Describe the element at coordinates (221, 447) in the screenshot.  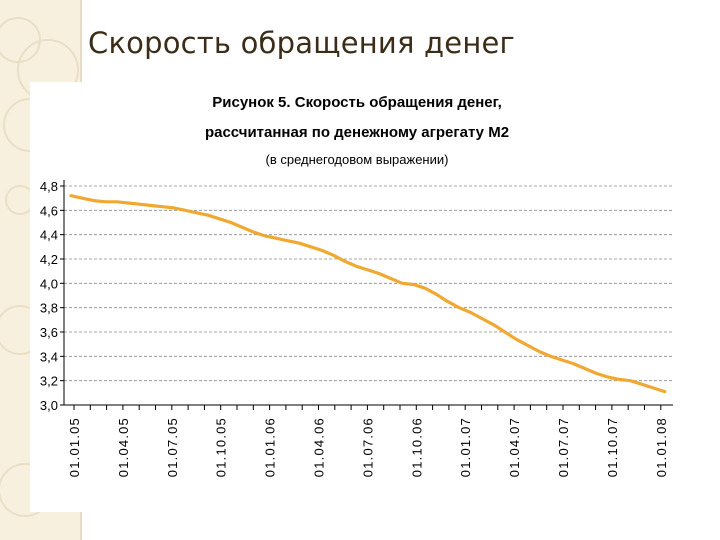
I see `x-tick-label: 01.10.05` at that location.